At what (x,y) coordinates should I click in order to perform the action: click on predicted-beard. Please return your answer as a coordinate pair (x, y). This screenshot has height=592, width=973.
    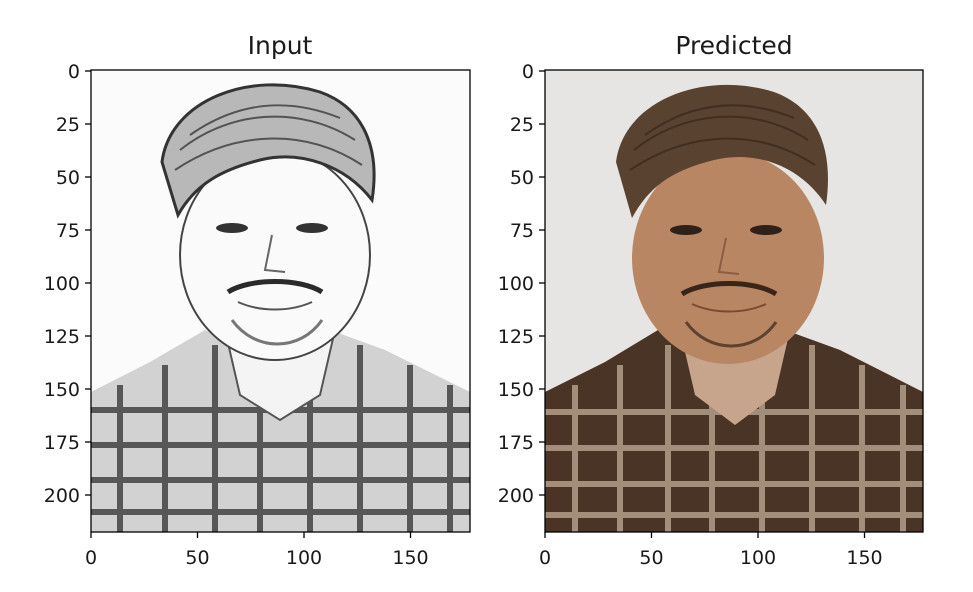
    Looking at the image, I should click on (731, 334).